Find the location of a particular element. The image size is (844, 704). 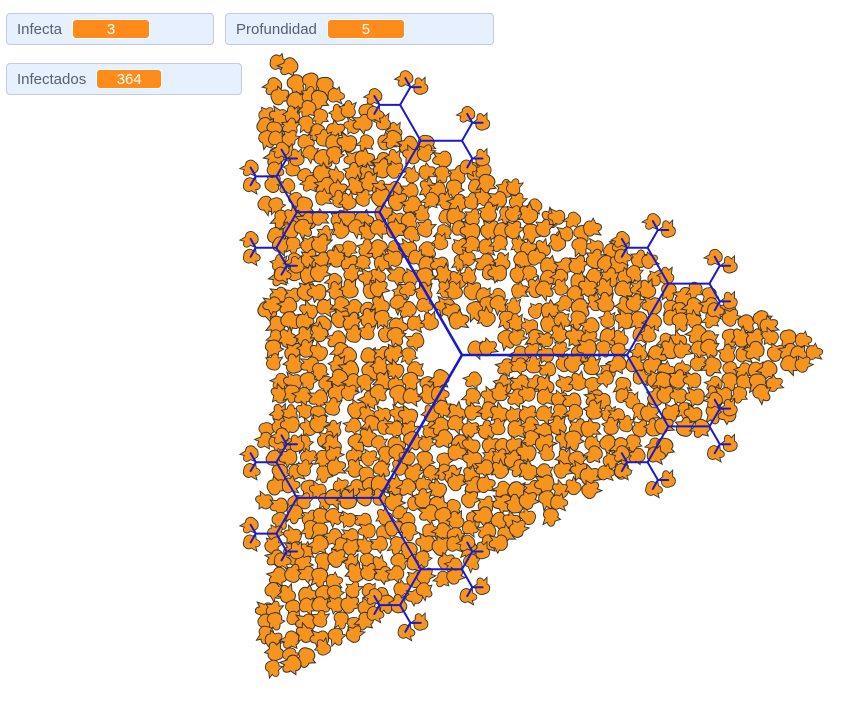

monitor-value: 364 is located at coordinates (129, 79).